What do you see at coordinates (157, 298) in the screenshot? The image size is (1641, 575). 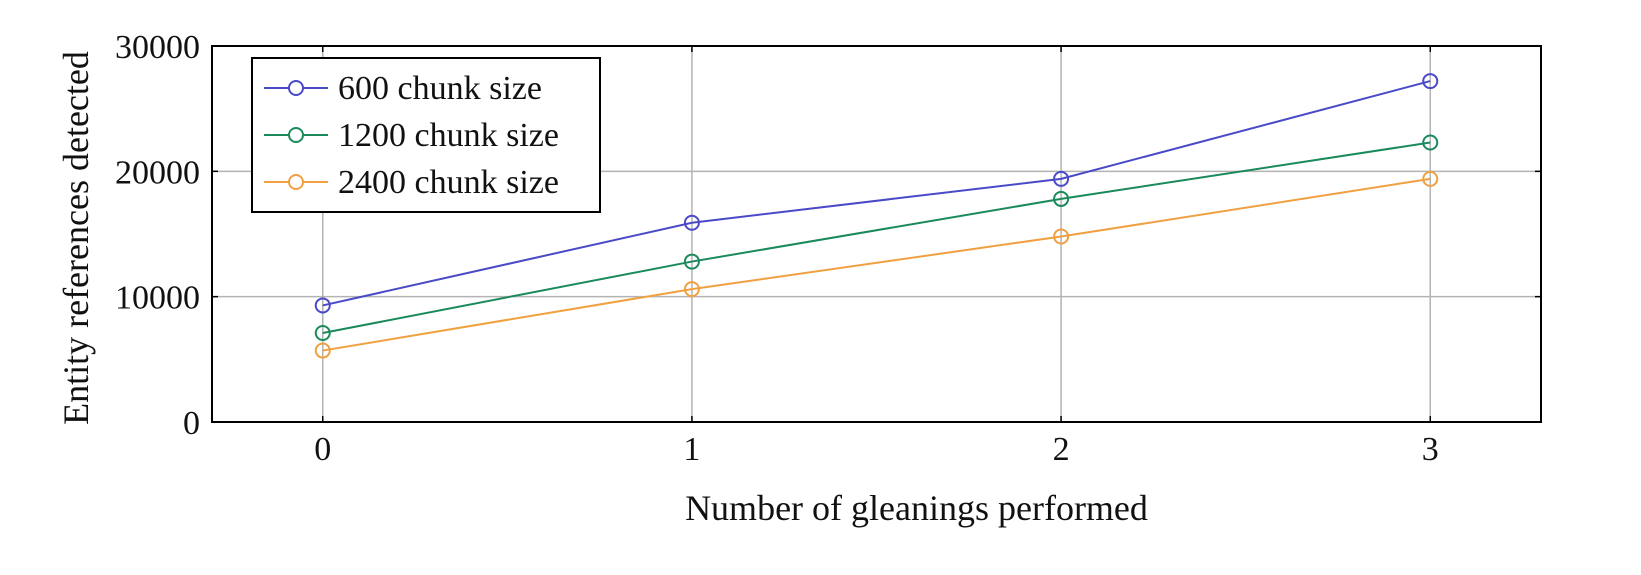 I see `y-tick-label: 10000` at bounding box center [157, 298].